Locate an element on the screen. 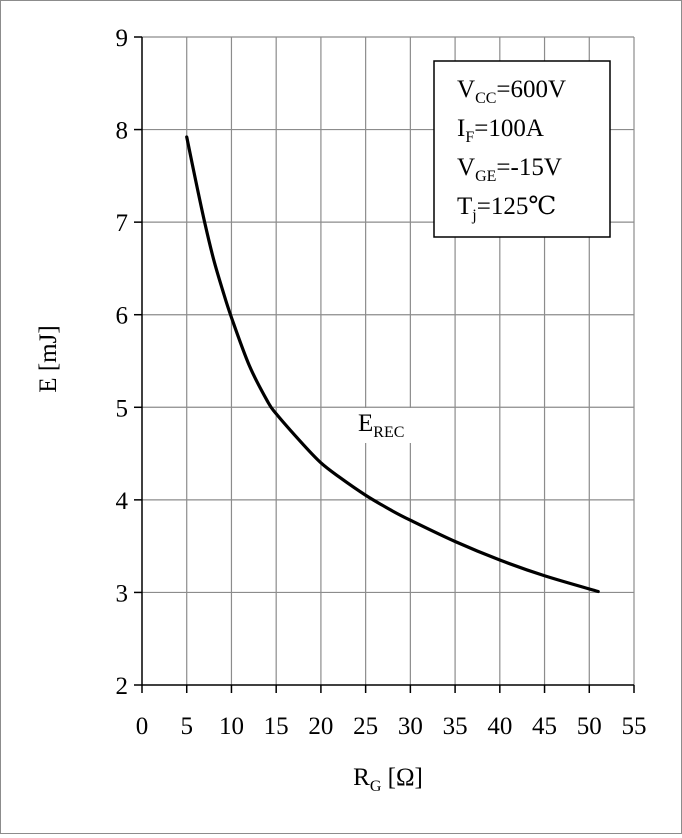  x-tick-label: 10 is located at coordinates (231, 726).